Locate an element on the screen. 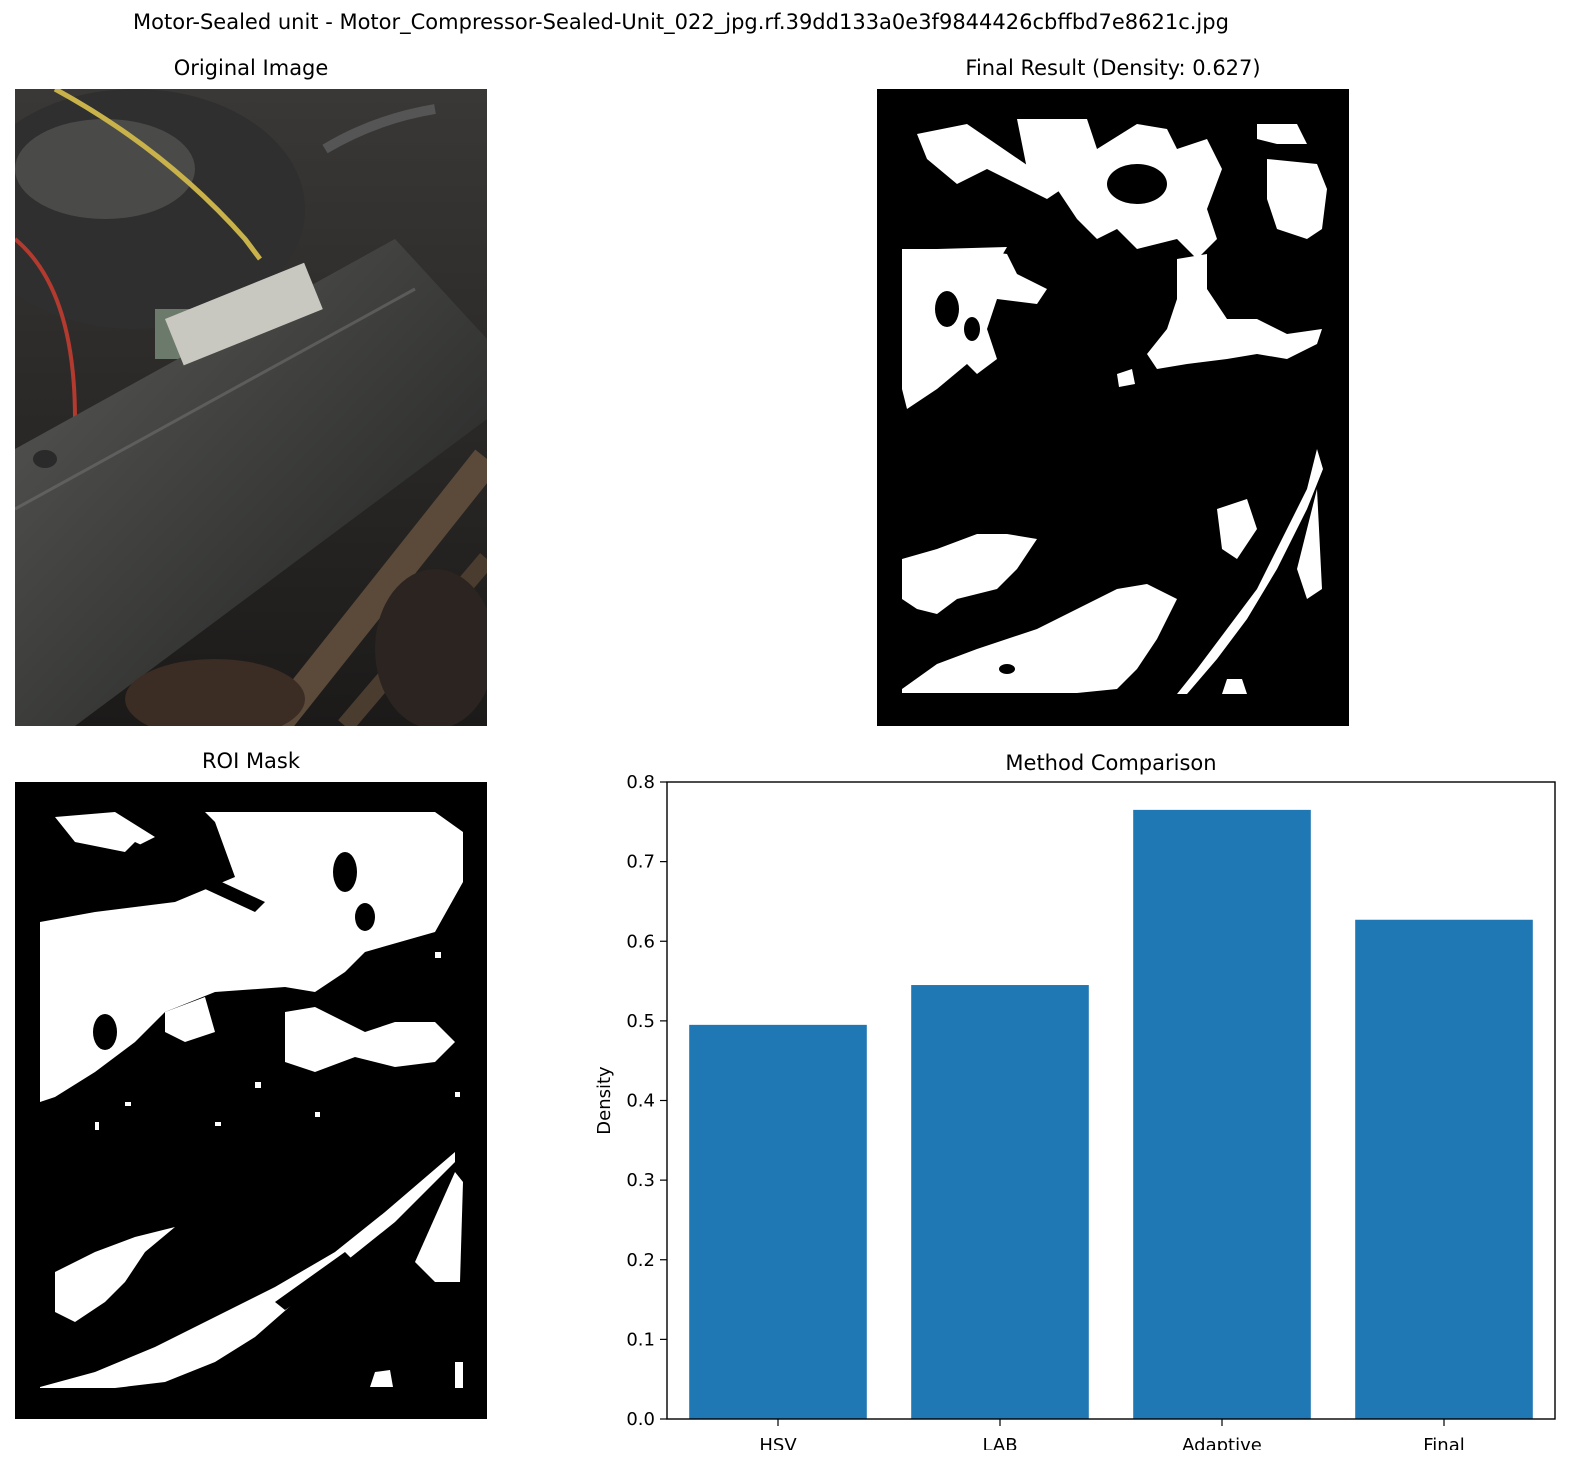 The width and height of the screenshot is (1576, 1476). y-tick-label: 0.1 is located at coordinates (640, 1339).